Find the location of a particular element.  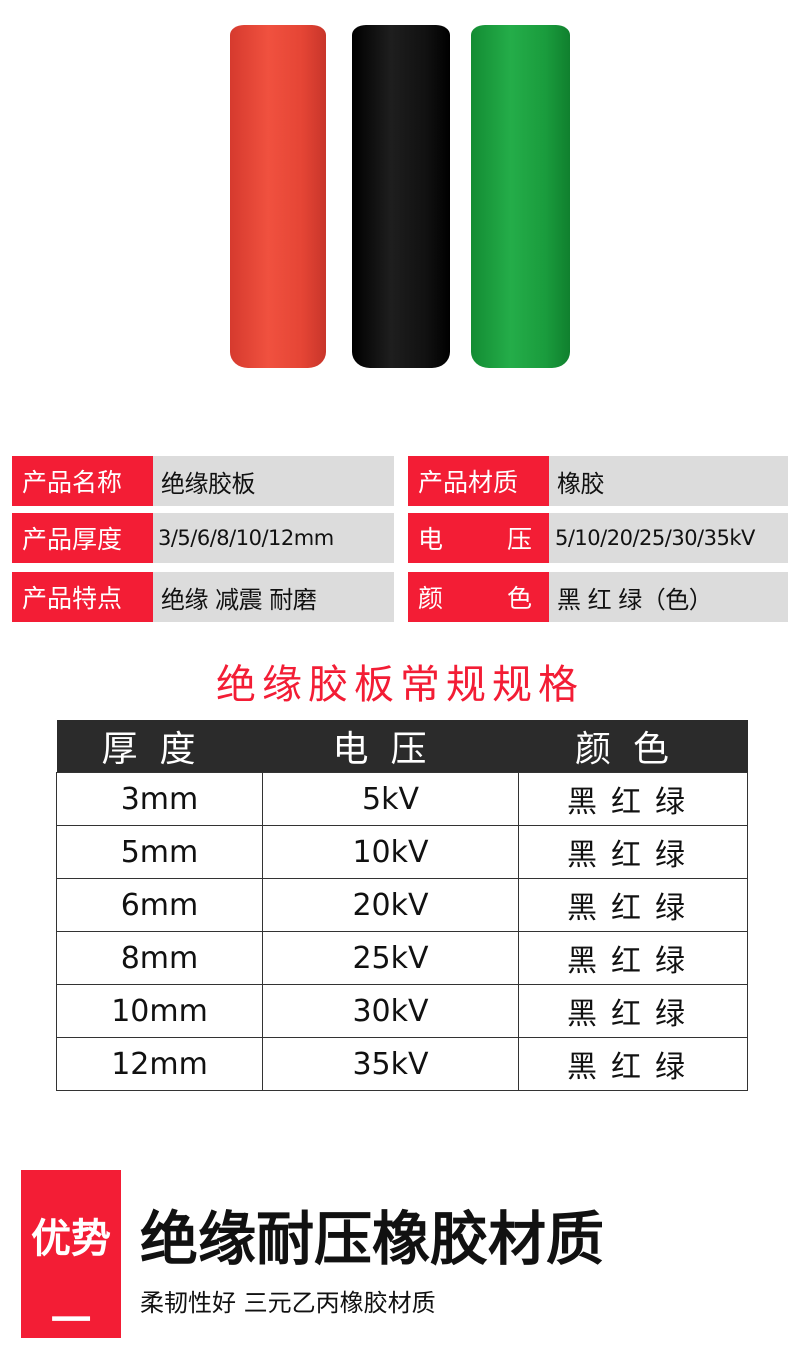

advantage-heading: 绝缘耐压橡胶材质 is located at coordinates (372, 1239).